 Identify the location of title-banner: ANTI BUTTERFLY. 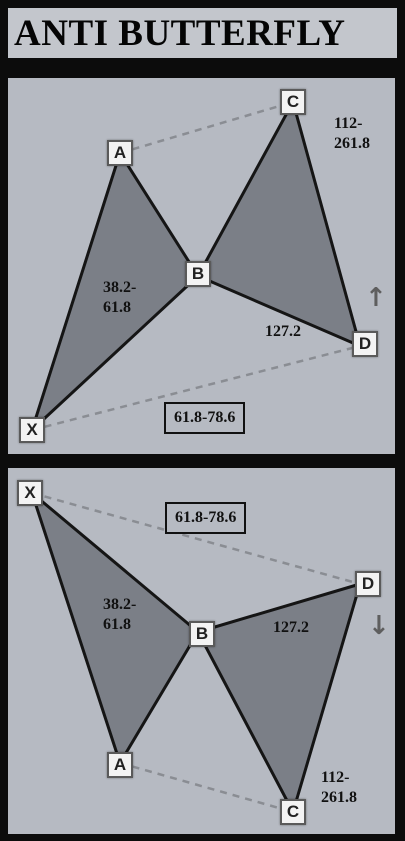
(202, 33).